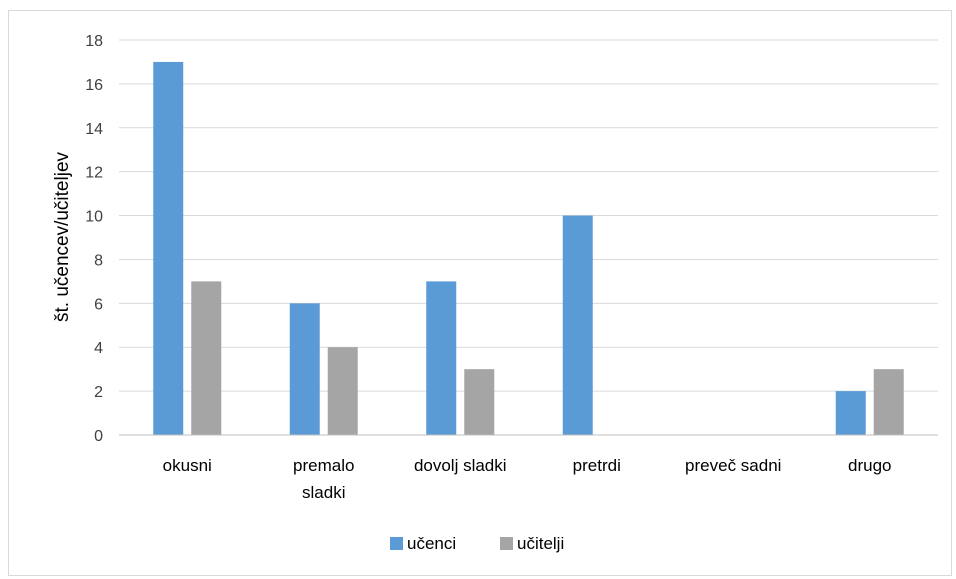 The height and width of the screenshot is (579, 956). What do you see at coordinates (98, 348) in the screenshot?
I see `y-tick-label: 4` at bounding box center [98, 348].